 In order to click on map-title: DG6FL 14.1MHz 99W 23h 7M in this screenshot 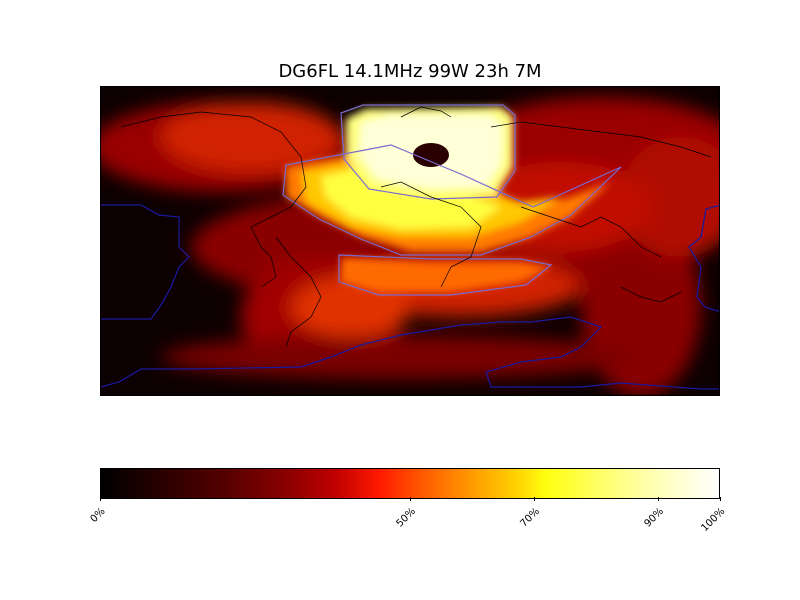, I will do `click(410, 71)`.